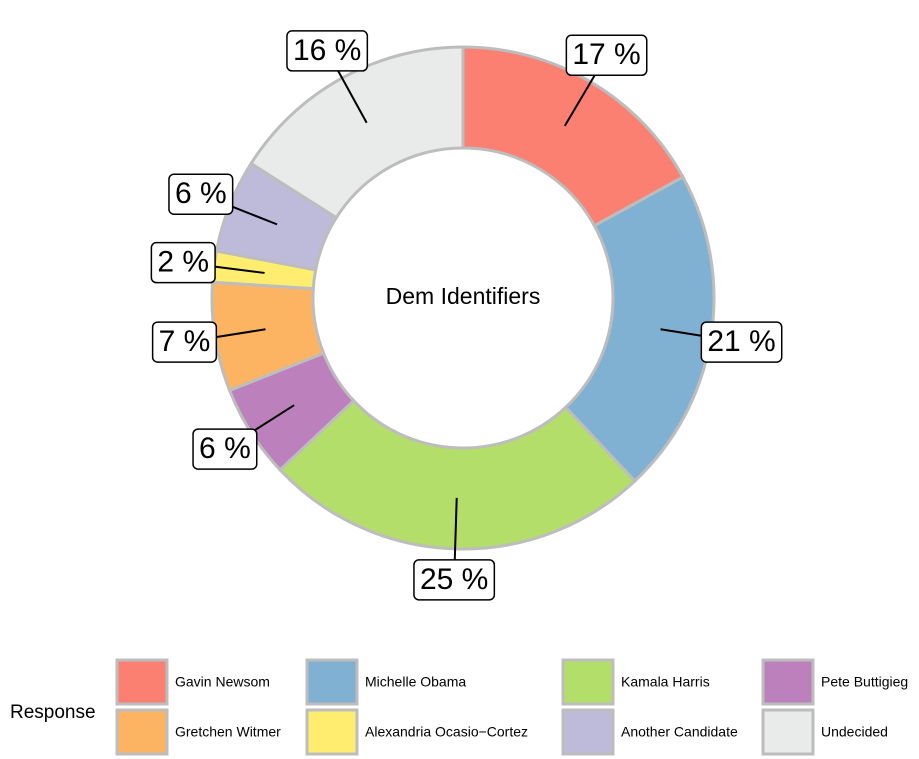 This screenshot has width=919, height=759. Describe the element at coordinates (228, 732) in the screenshot. I see `legend-label: Gretchen Witmer` at that location.